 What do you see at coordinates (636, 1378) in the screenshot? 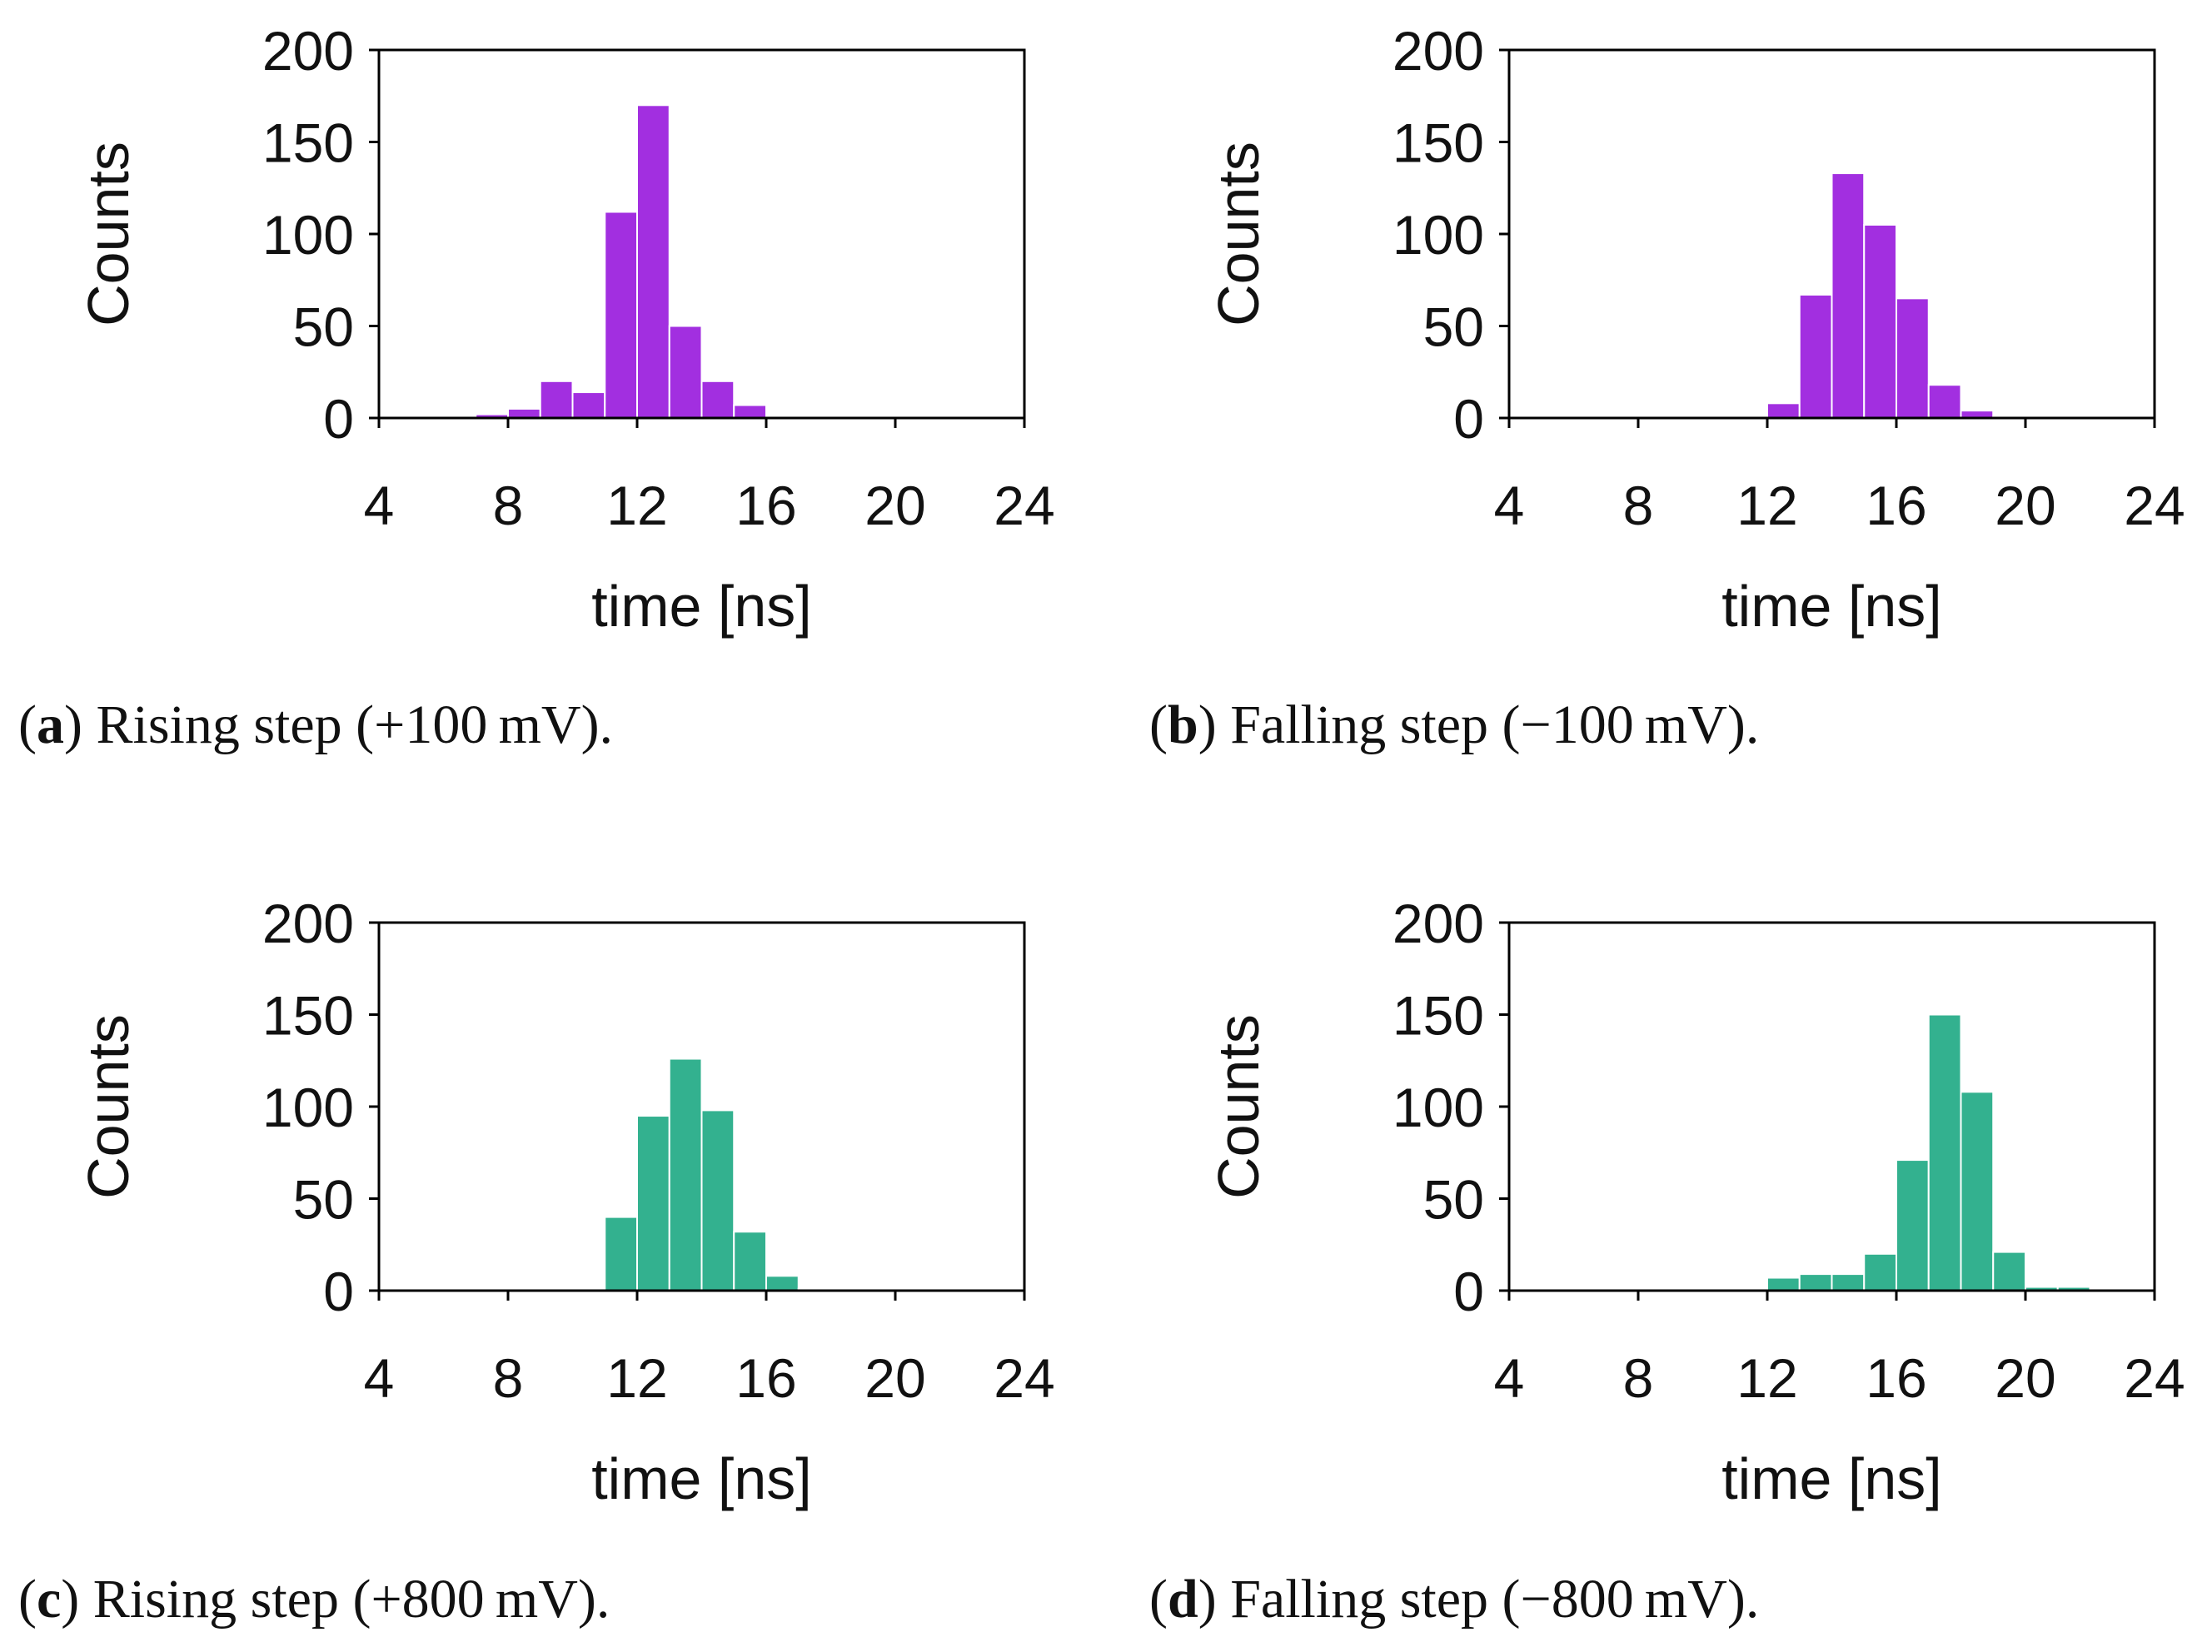
I see `x-tick-label-c-12: 12` at bounding box center [636, 1378].